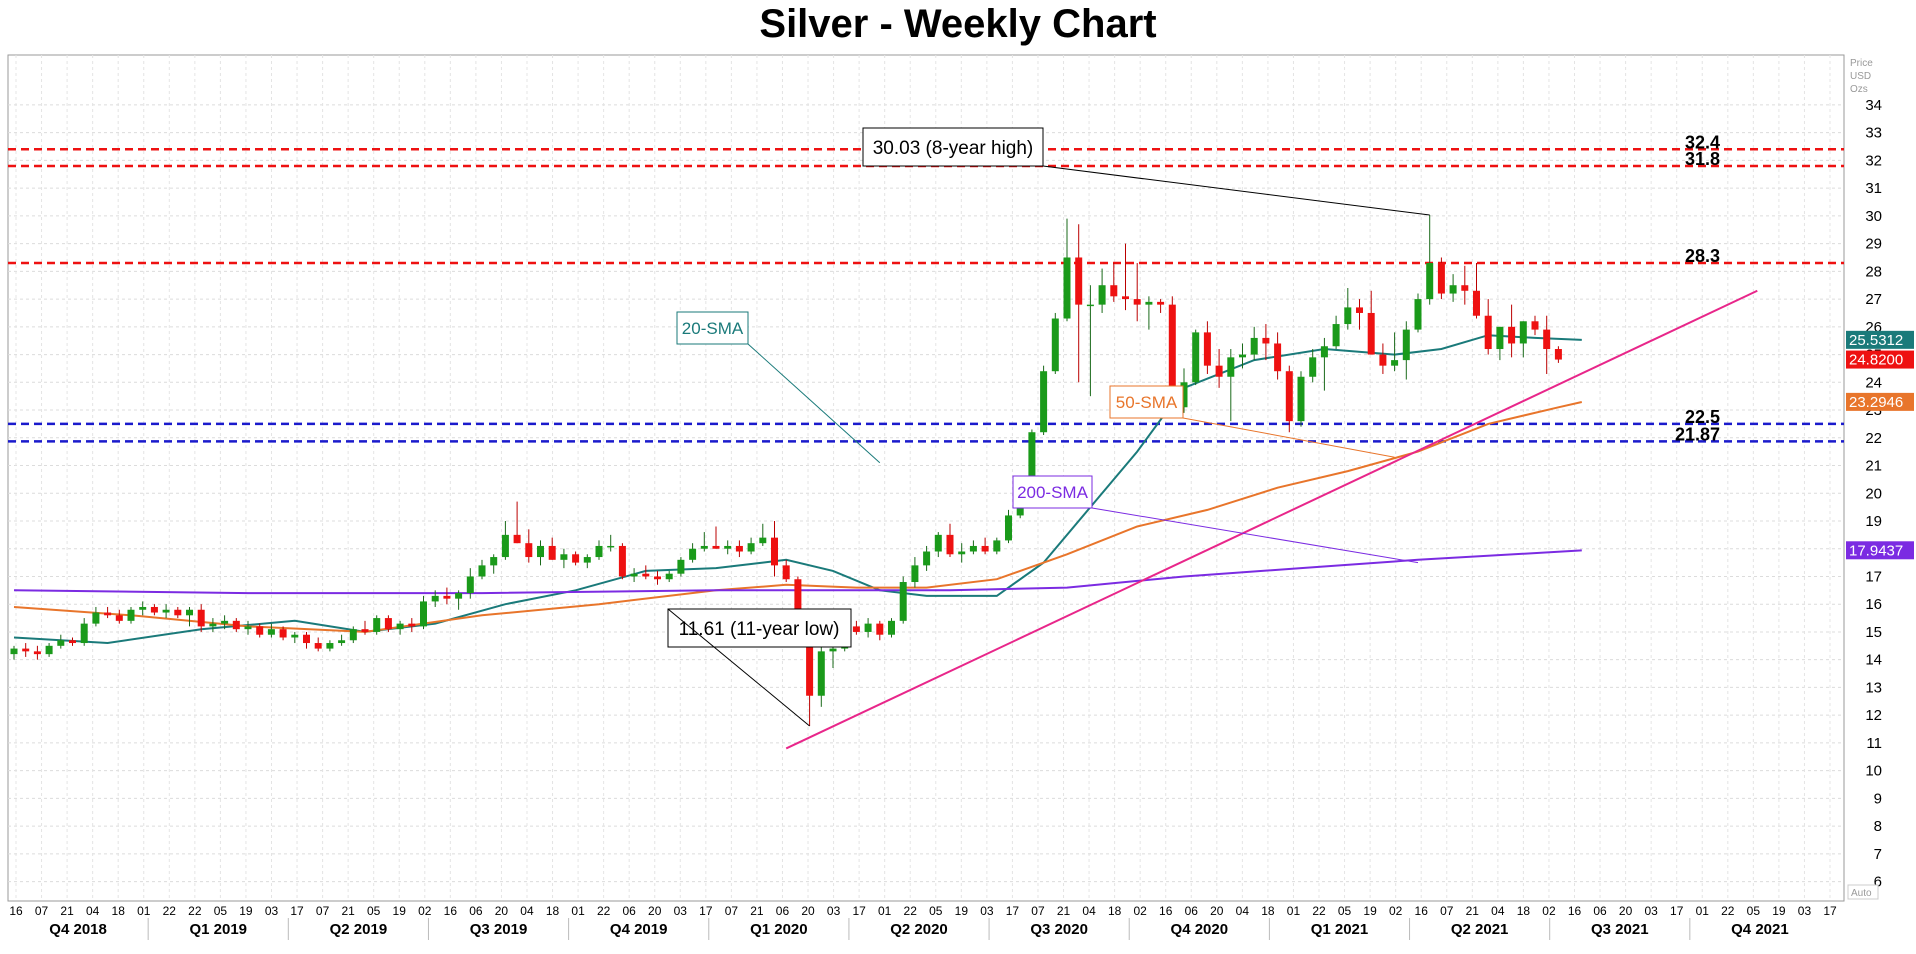 The image size is (1916, 954). I want to click on sma20-callout-label: 20-SMA, so click(713, 328).